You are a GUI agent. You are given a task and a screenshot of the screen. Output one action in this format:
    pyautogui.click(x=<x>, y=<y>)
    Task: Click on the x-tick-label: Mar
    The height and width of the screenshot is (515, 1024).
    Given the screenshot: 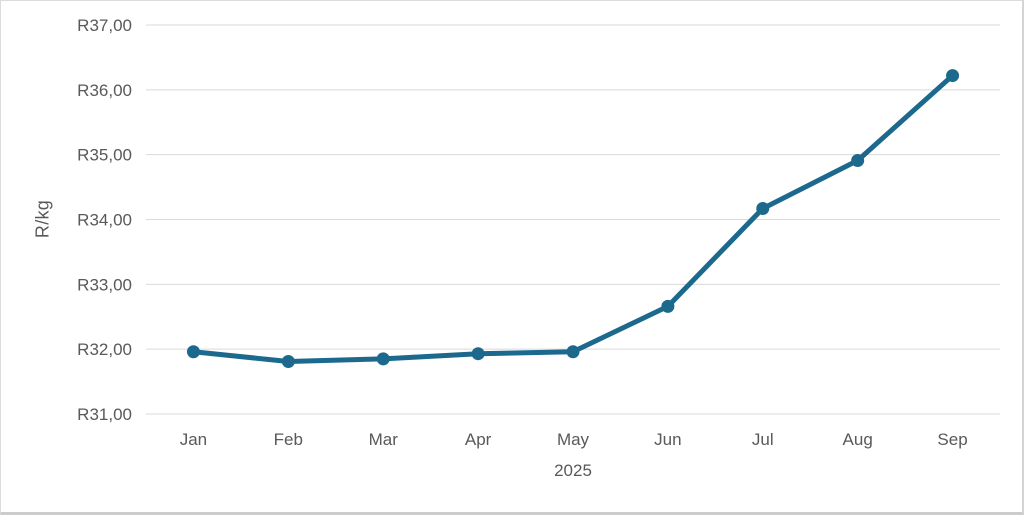 What is the action you would take?
    pyautogui.click(x=384, y=439)
    